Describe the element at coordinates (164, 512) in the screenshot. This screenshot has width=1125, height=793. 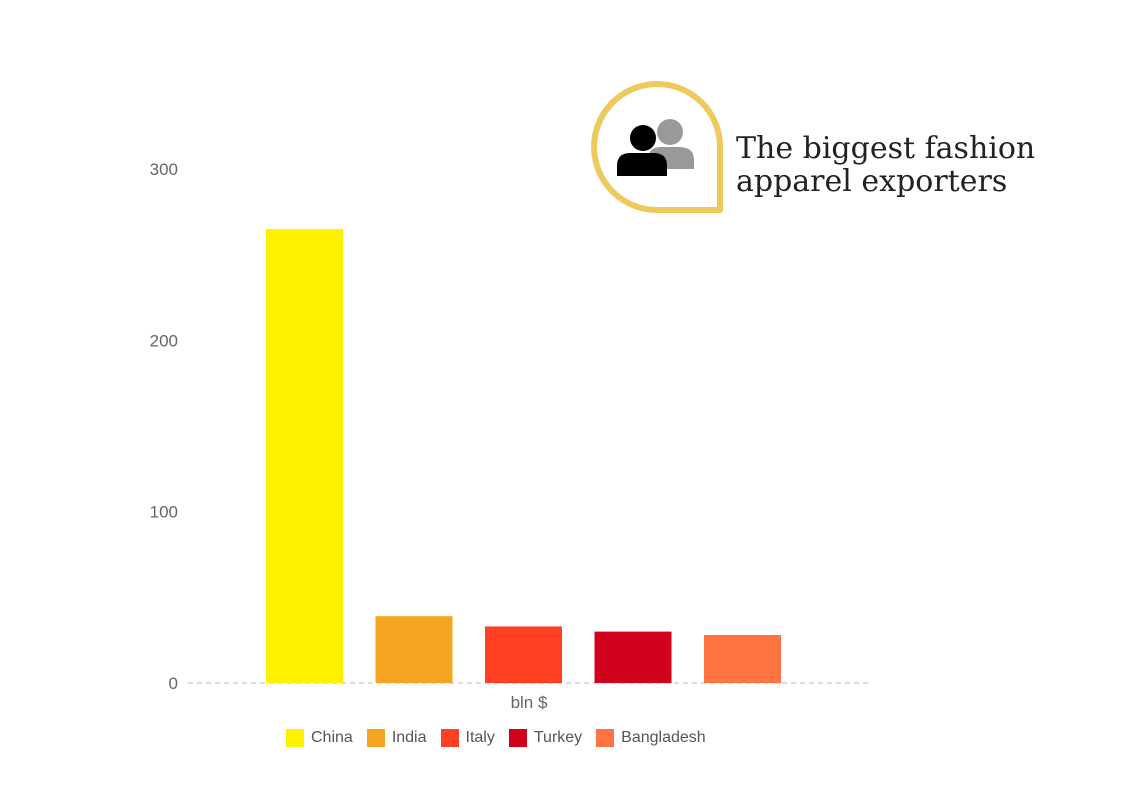
I see `y-tick-label: 100` at that location.